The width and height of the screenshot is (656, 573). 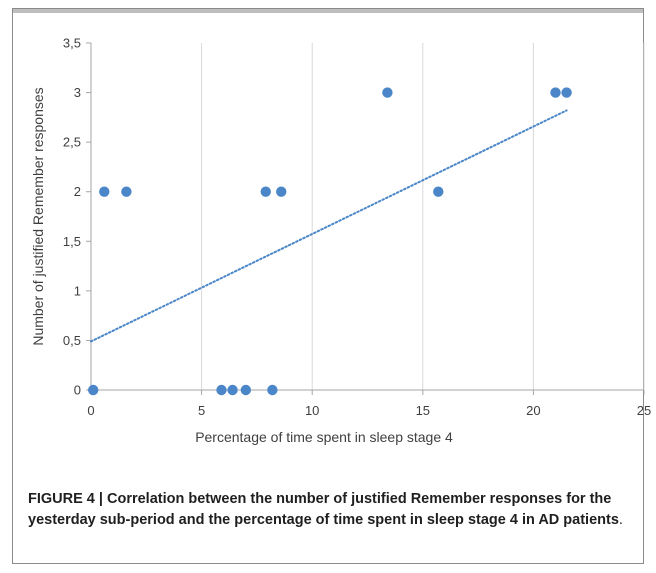 I want to click on x-tick-label: 5, so click(x=201, y=410).